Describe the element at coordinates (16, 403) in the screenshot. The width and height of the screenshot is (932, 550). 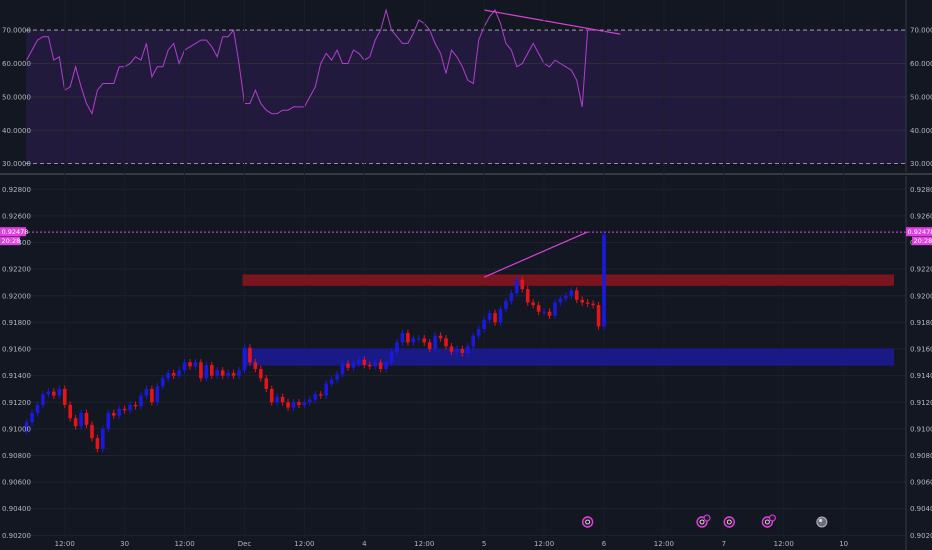
I see `price-left-tick-label: 0.91200` at that location.